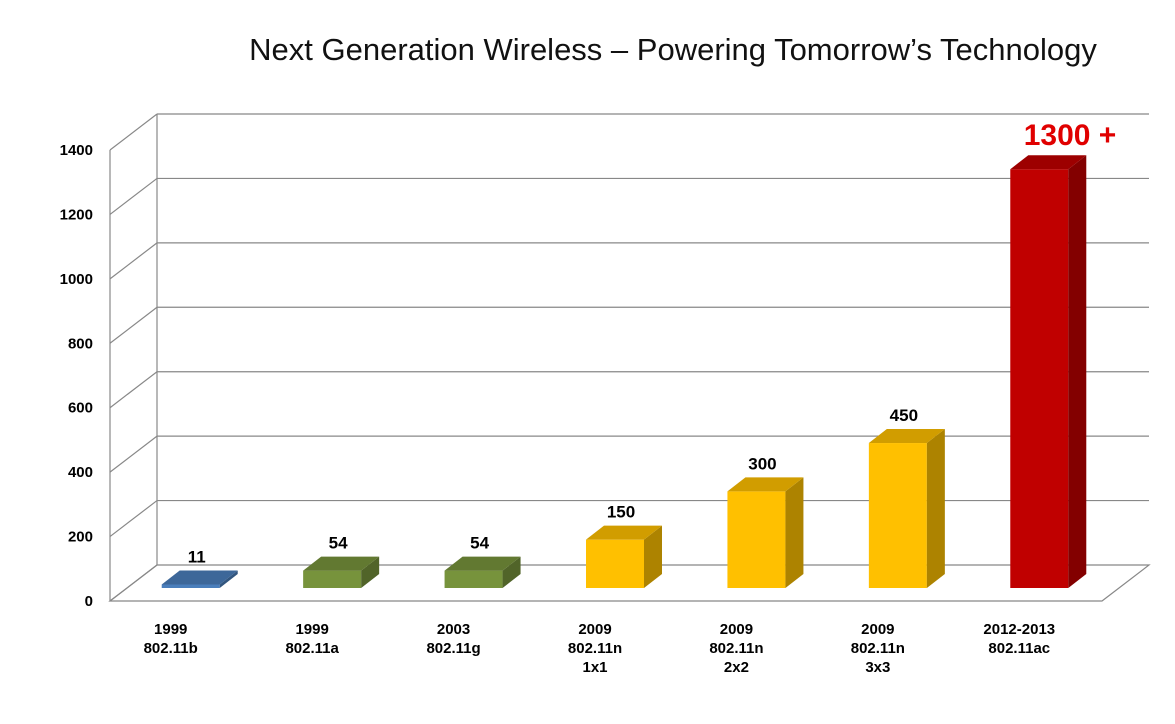  What do you see at coordinates (1070, 135) in the screenshot?
I see `bar-annotation: 1300 +` at bounding box center [1070, 135].